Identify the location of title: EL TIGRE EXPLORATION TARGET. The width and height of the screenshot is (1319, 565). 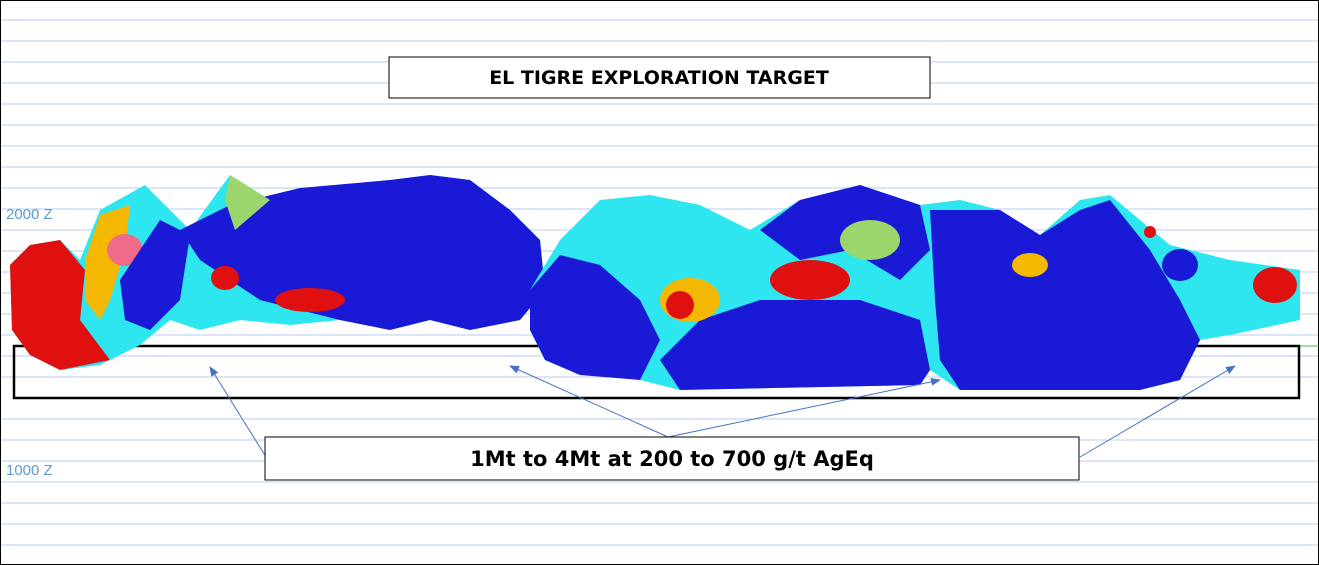
(659, 78).